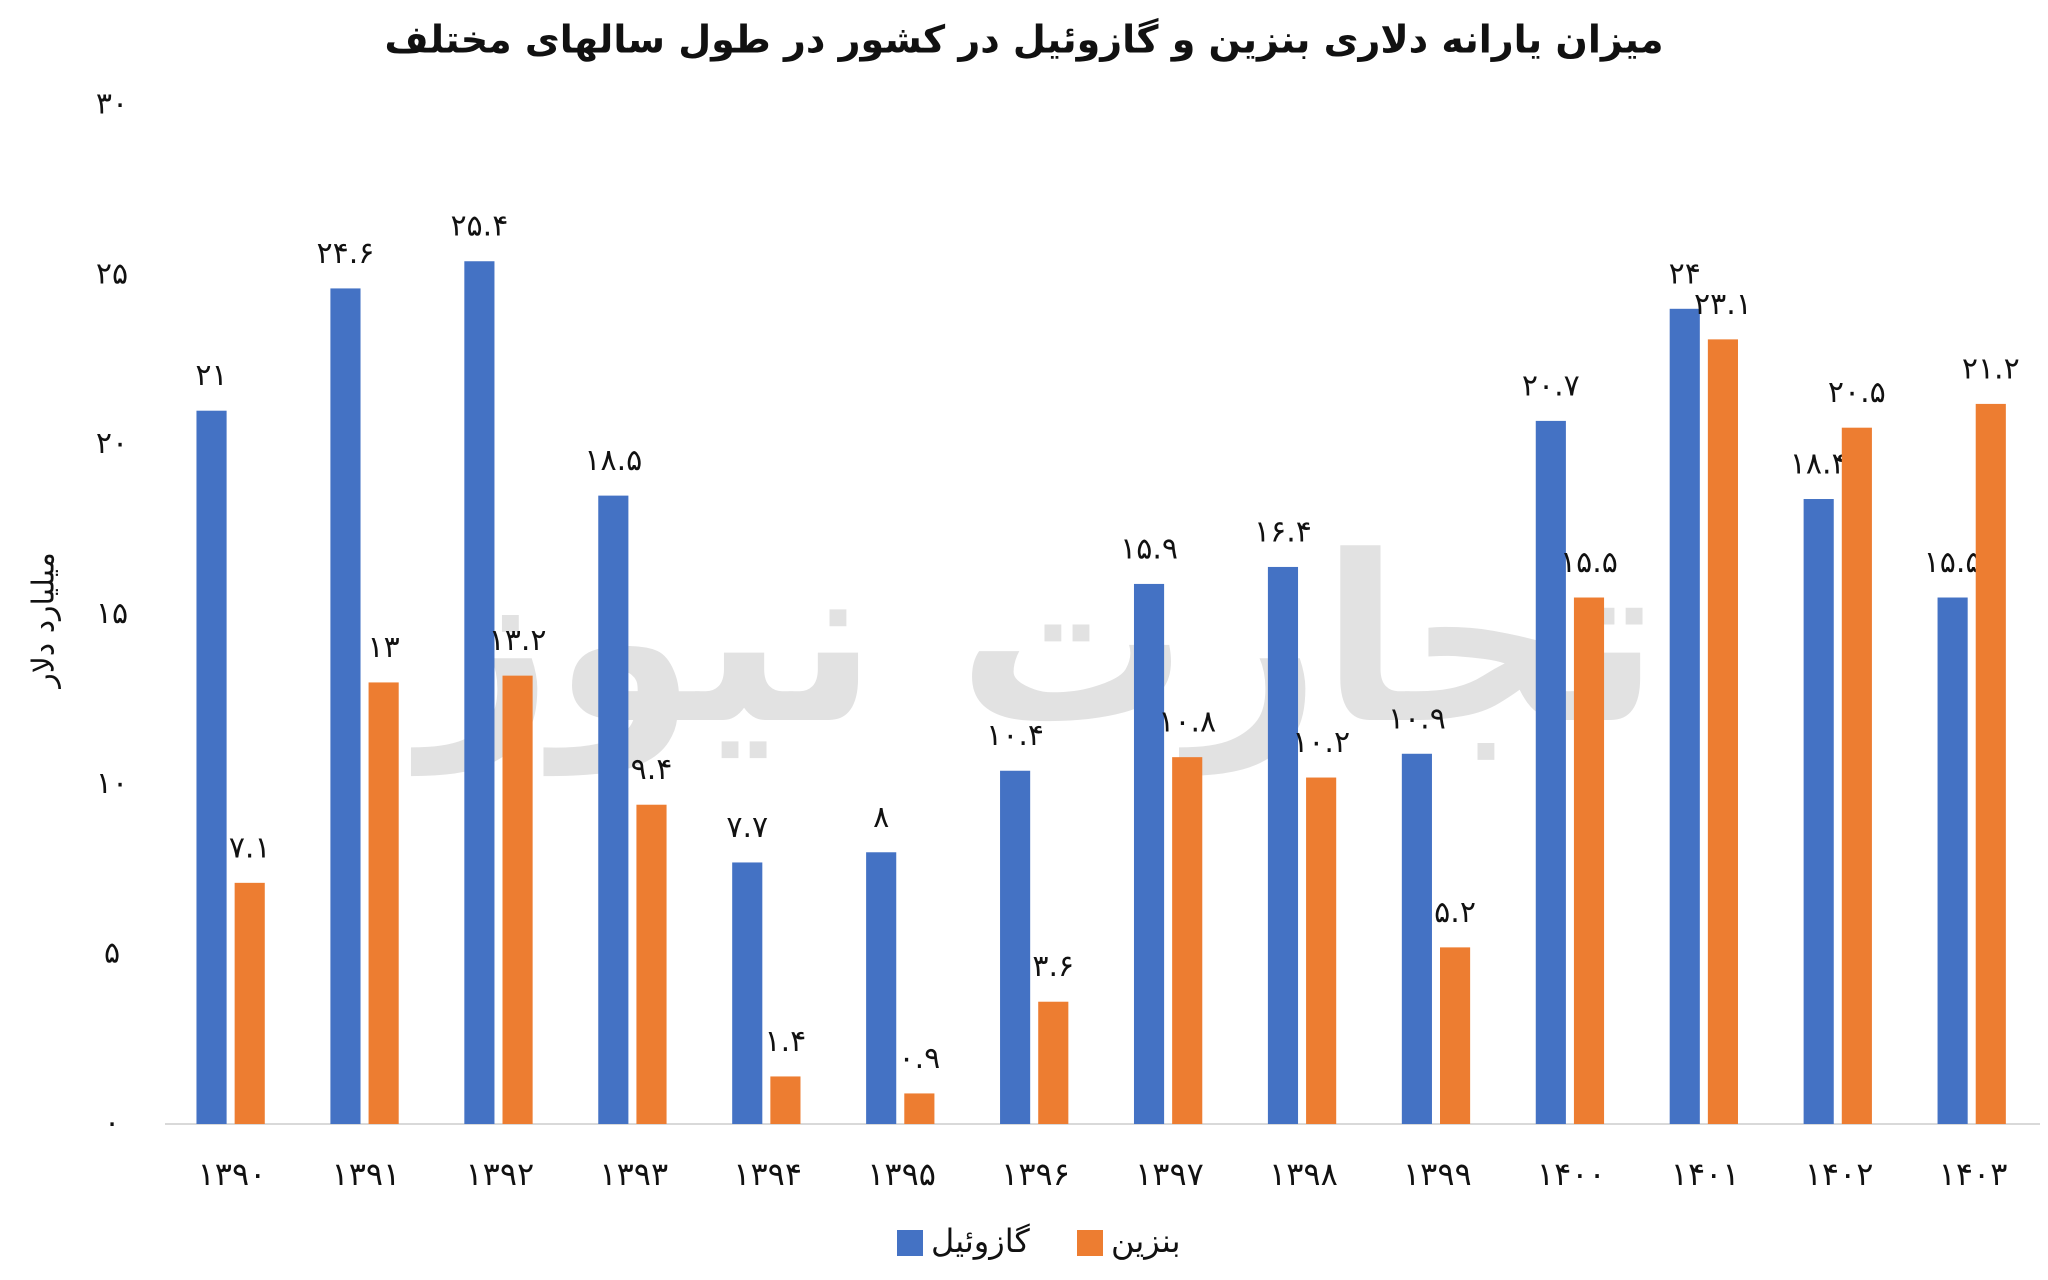 The width and height of the screenshot is (2048, 1280). I want to click on x-tick-label: ۱۳۹۷, so click(1169, 1174).